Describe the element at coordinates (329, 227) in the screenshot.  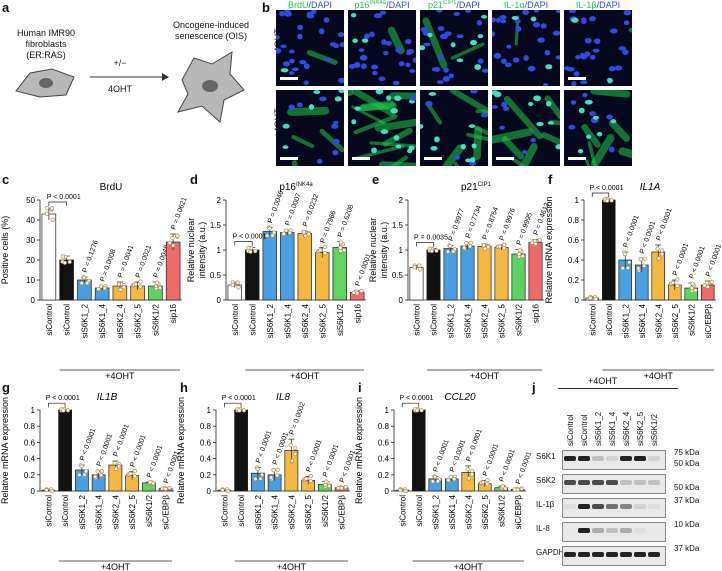
I see `p-value-label: P = 0.7966` at that location.